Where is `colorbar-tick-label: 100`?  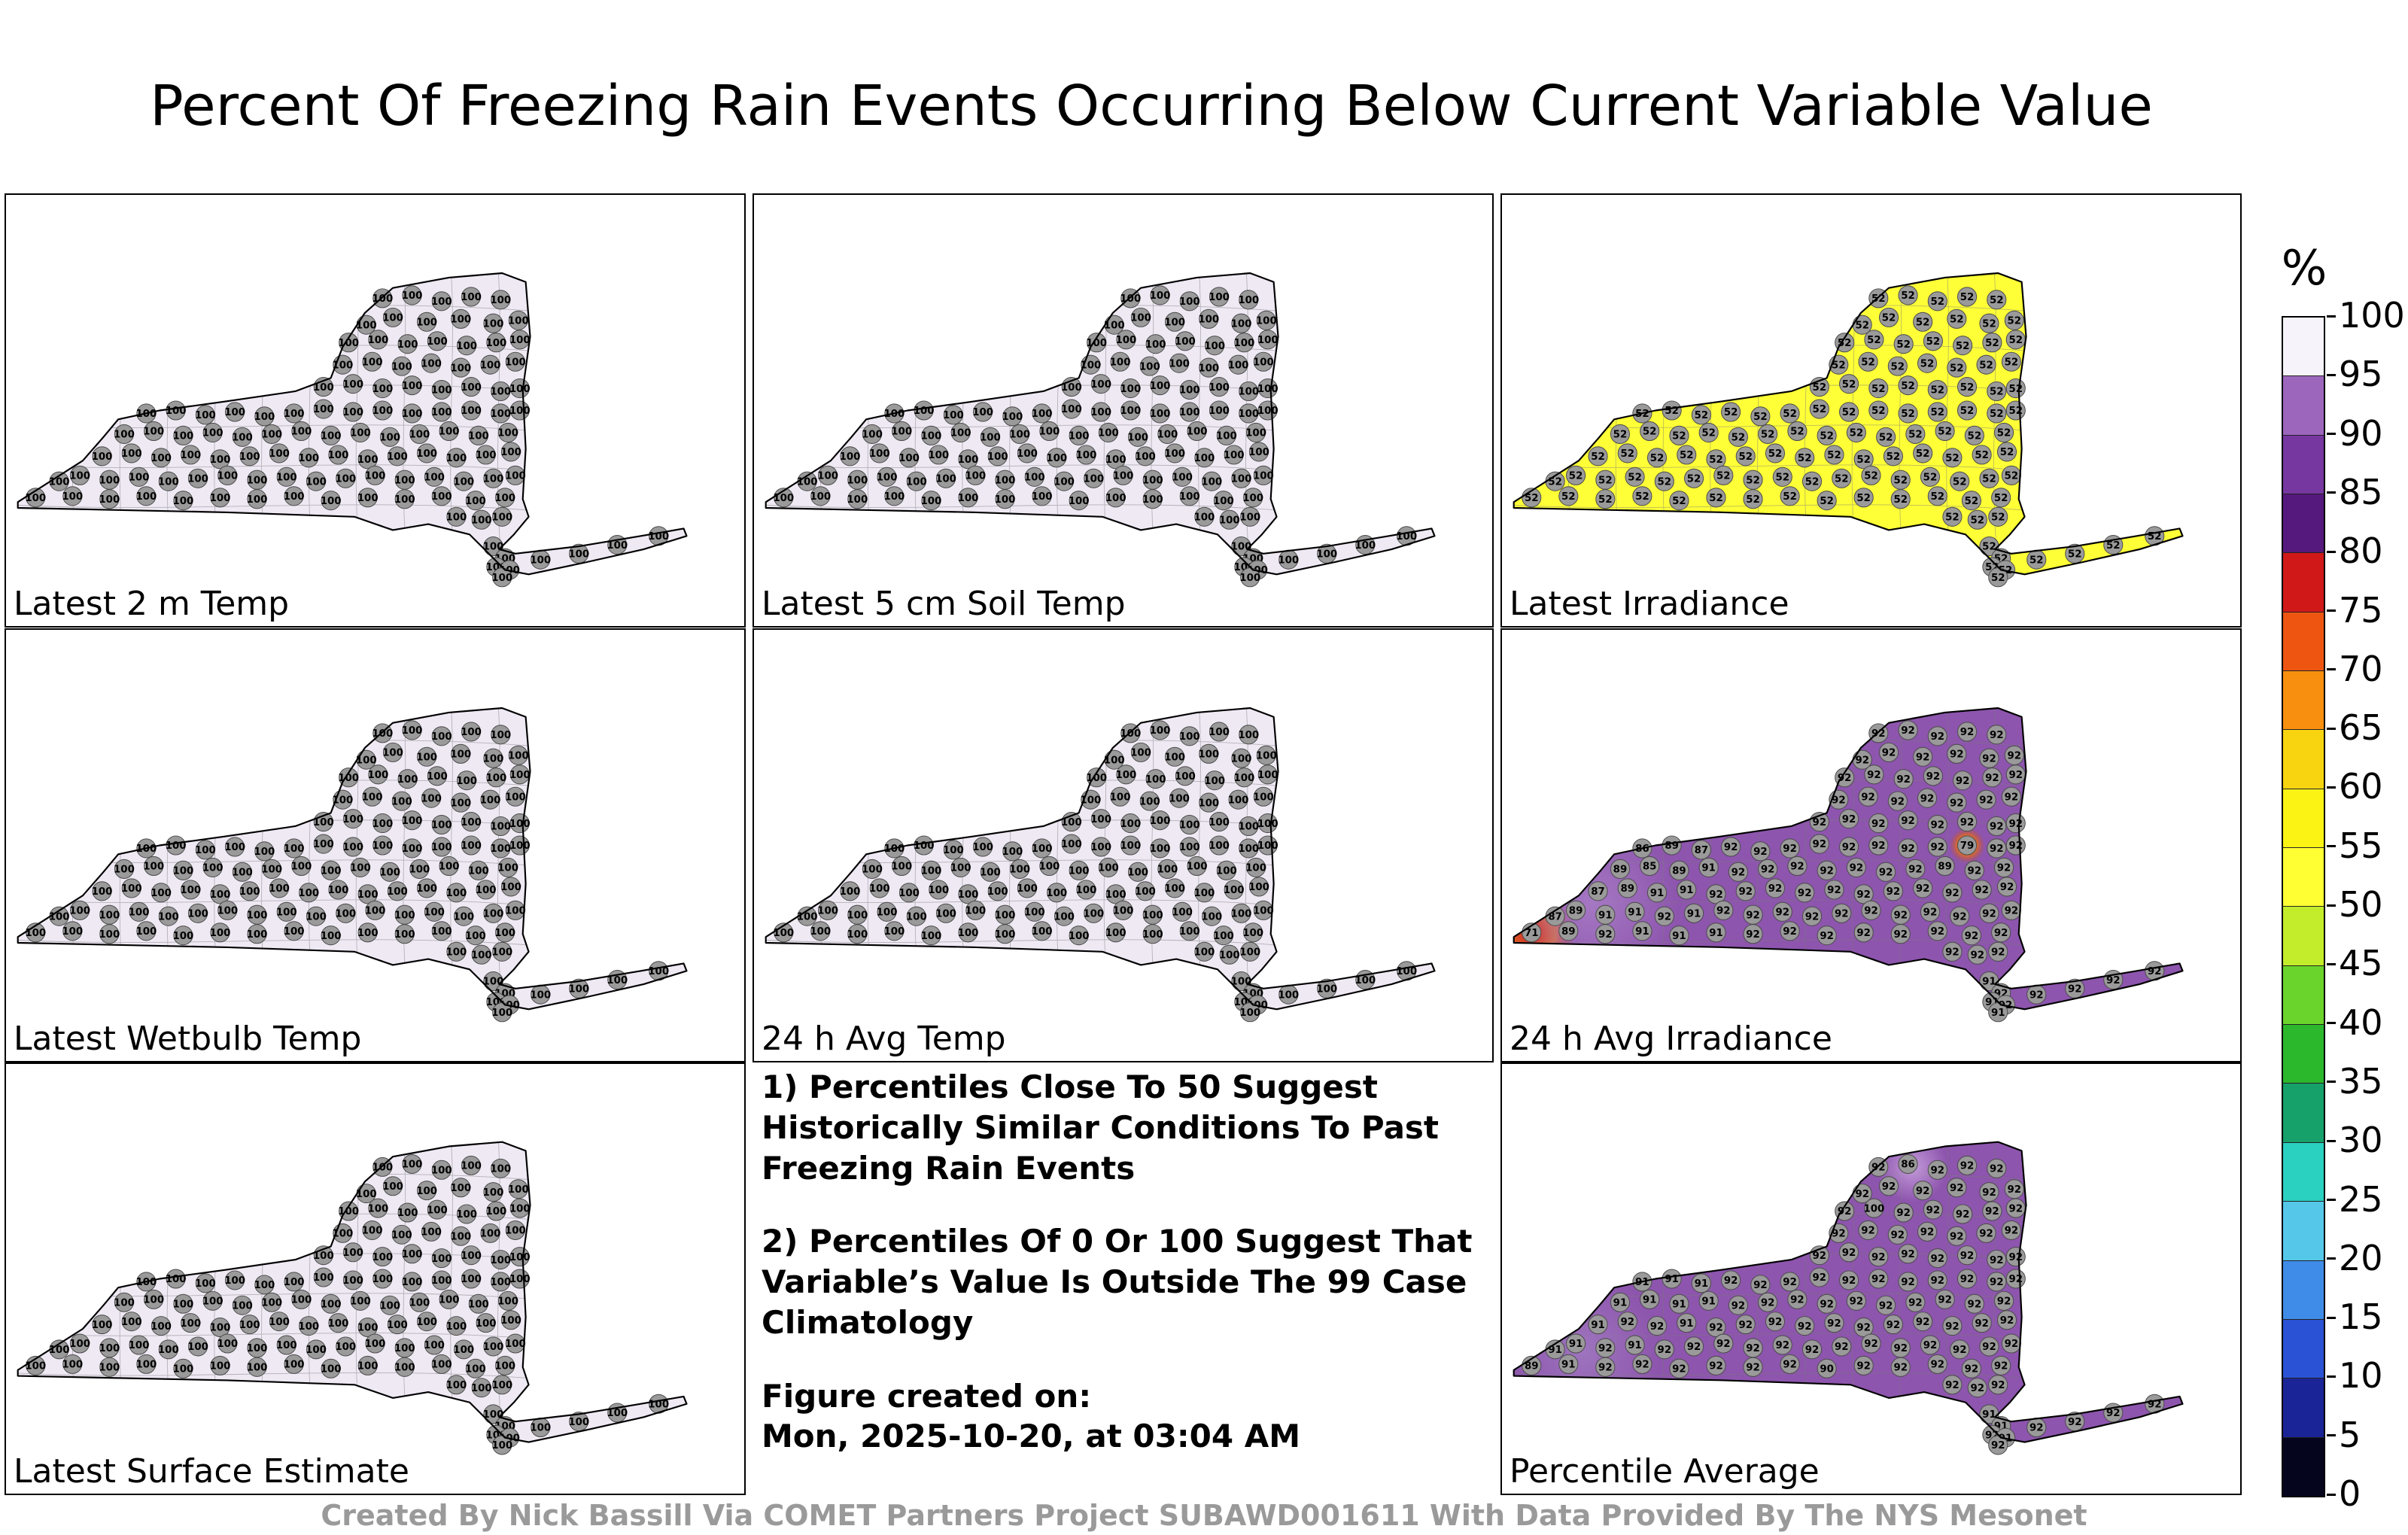 colorbar-tick-label: 100 is located at coordinates (2372, 315).